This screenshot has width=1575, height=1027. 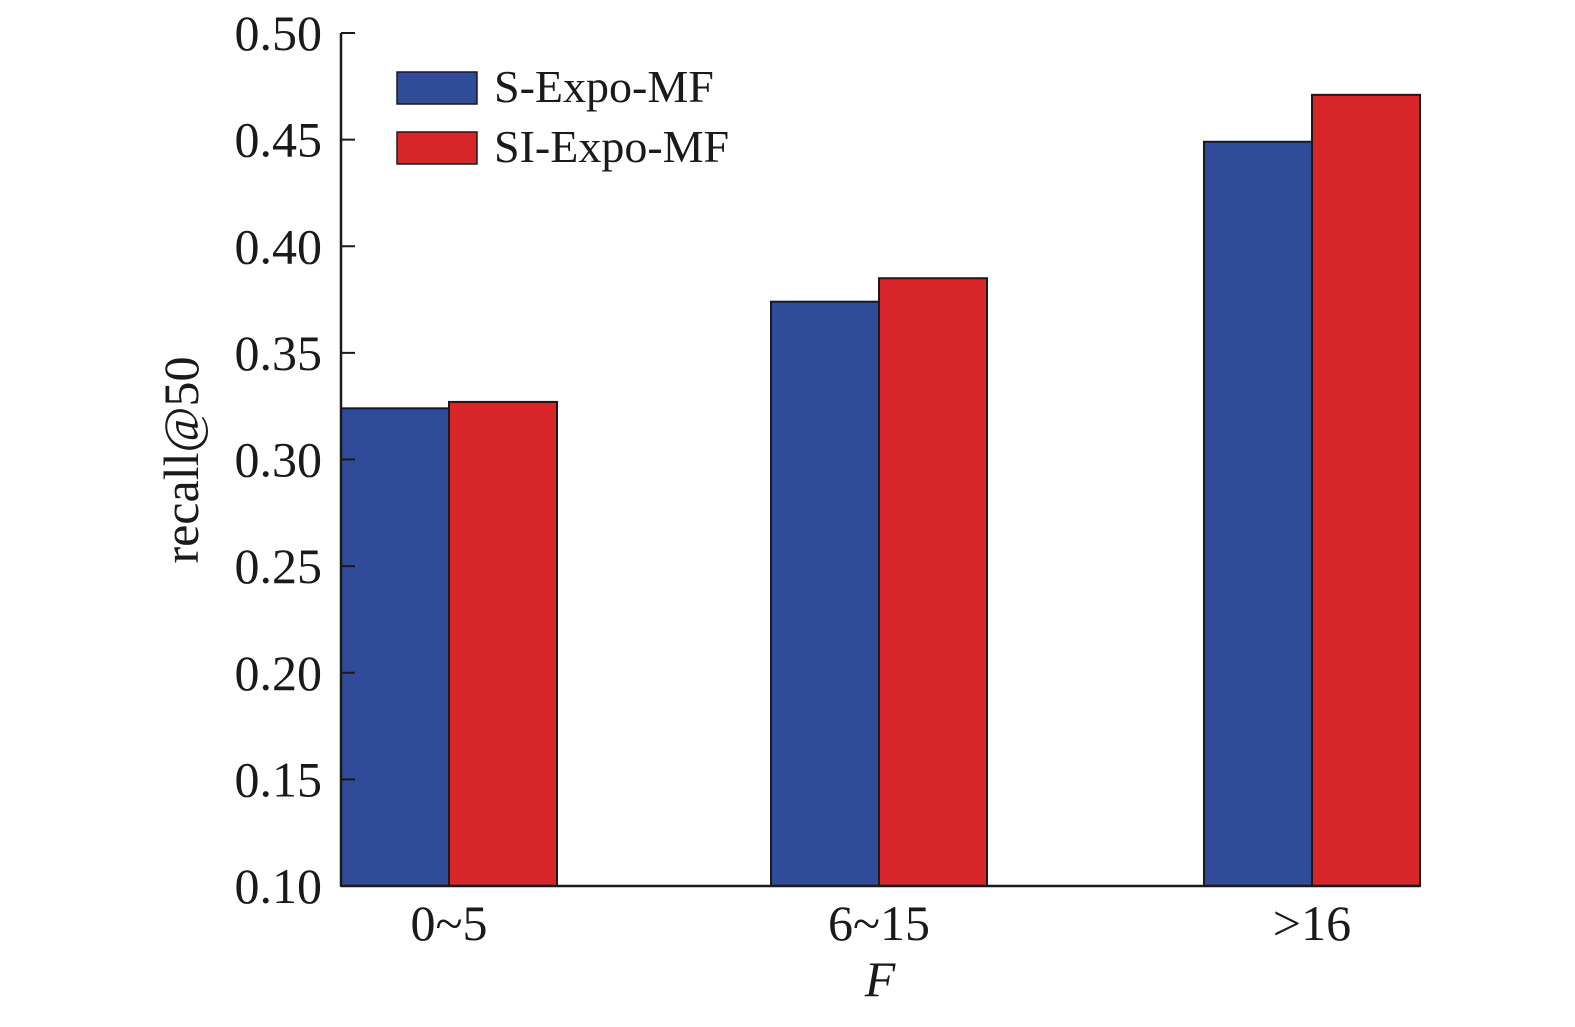 I want to click on y-tick-label: 0.35, so click(x=279, y=353).